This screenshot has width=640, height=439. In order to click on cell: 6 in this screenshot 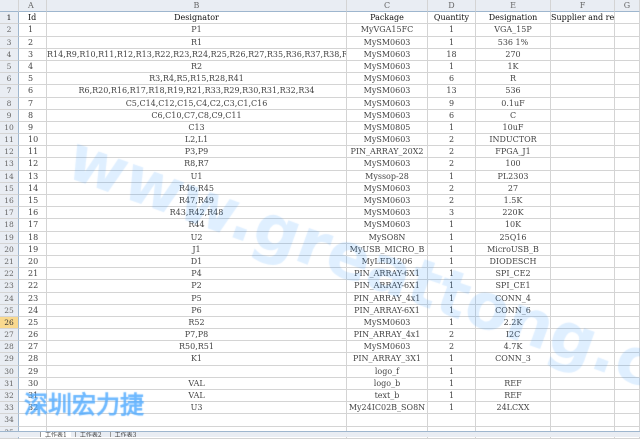, I will do `click(452, 115)`.